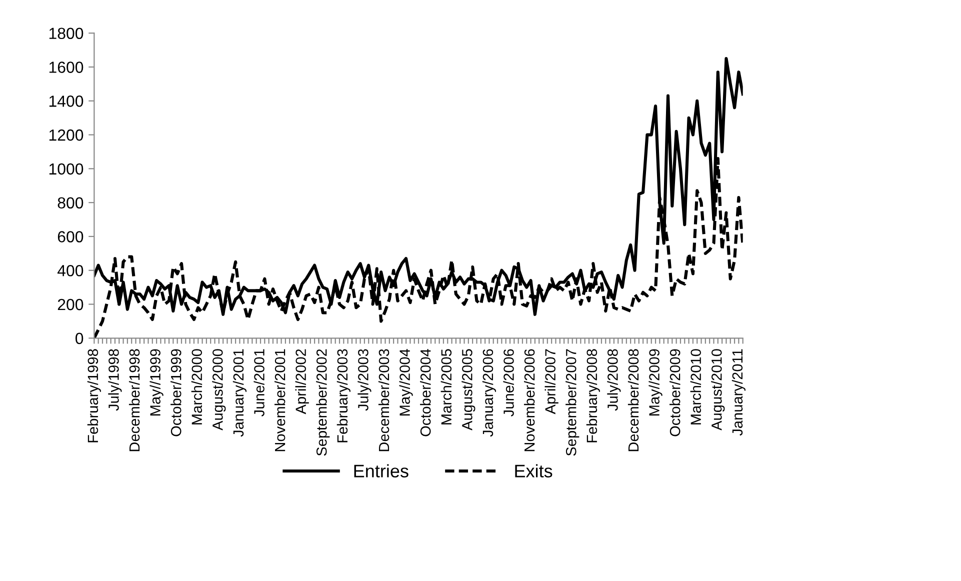 Image resolution: width=961 pixels, height=581 pixels. What do you see at coordinates (134, 400) in the screenshot?
I see `x-tick-label: December/1998` at bounding box center [134, 400].